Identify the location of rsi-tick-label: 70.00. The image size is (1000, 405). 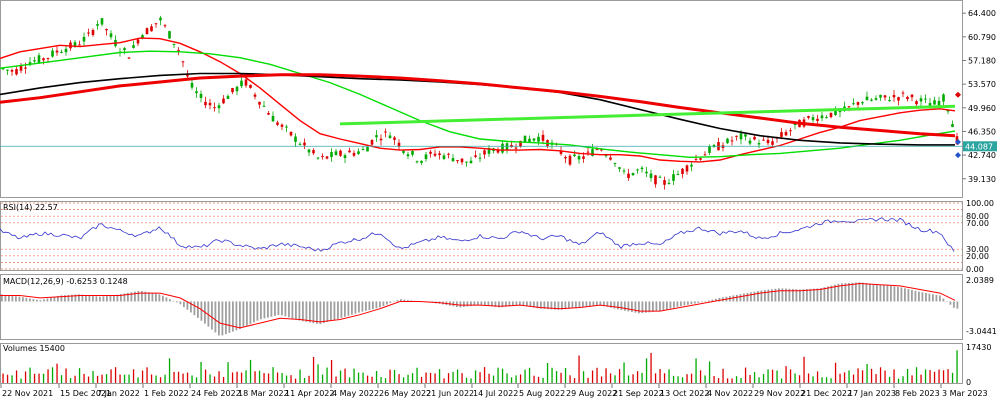
(977, 223).